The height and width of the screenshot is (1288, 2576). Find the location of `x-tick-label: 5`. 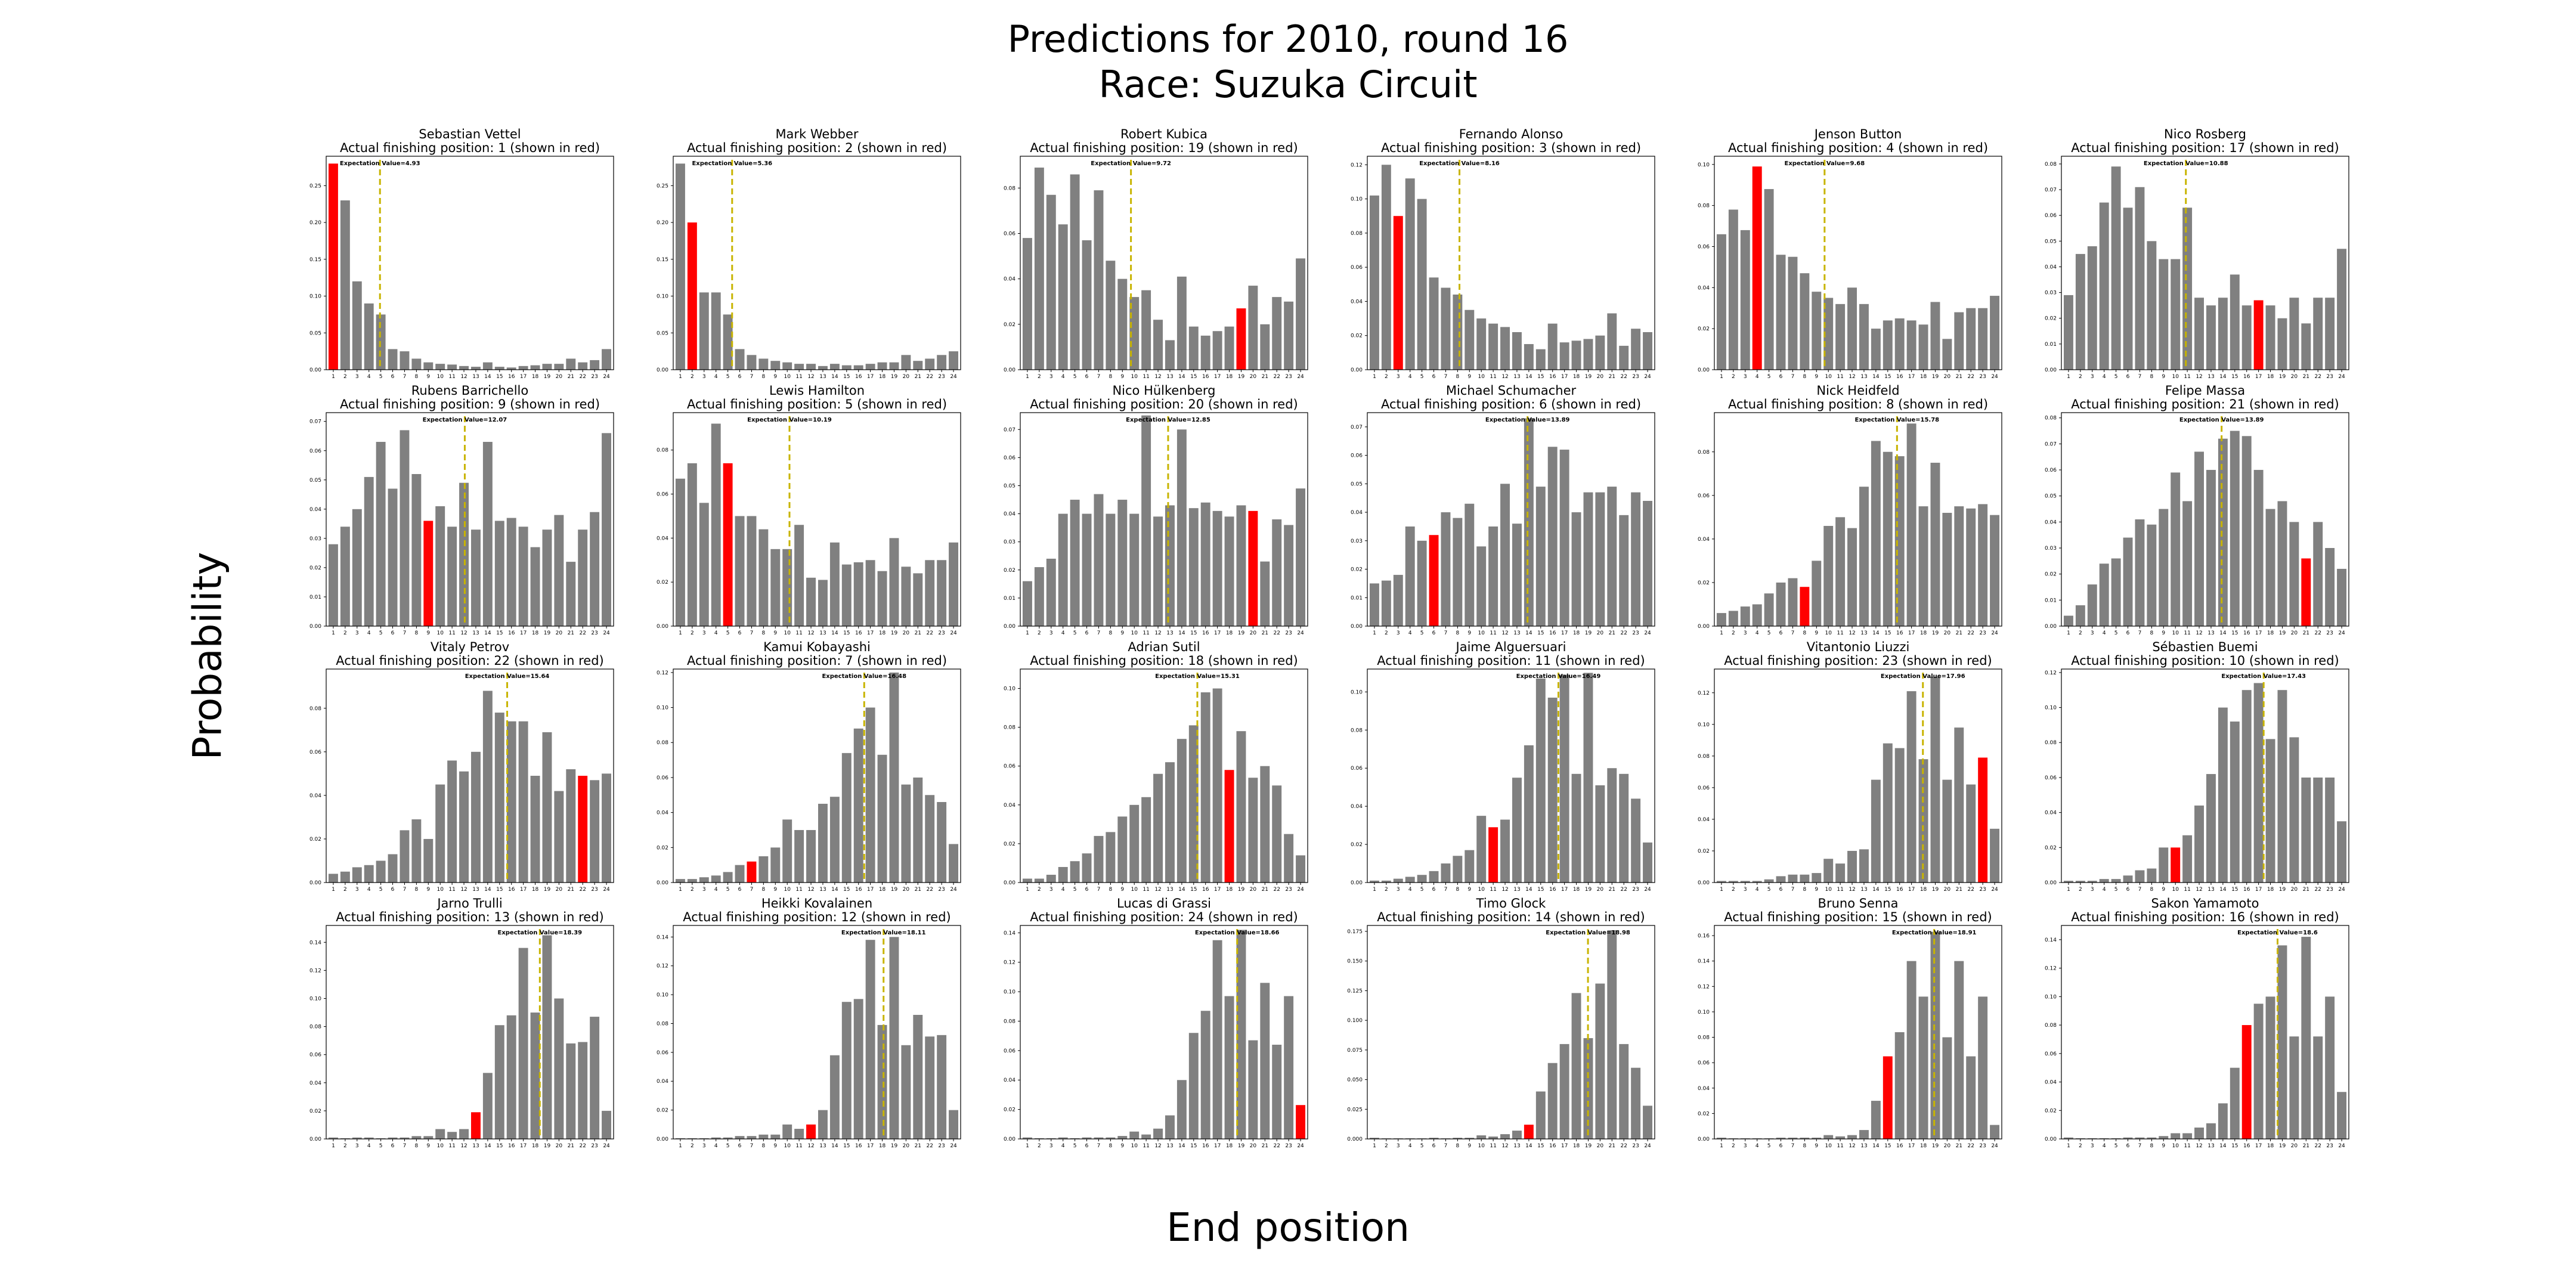

x-tick-label: 5 is located at coordinates (2116, 1146).